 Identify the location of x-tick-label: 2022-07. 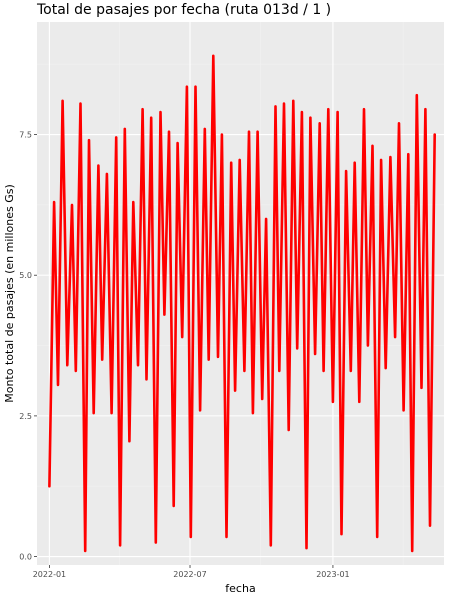
(189, 574).